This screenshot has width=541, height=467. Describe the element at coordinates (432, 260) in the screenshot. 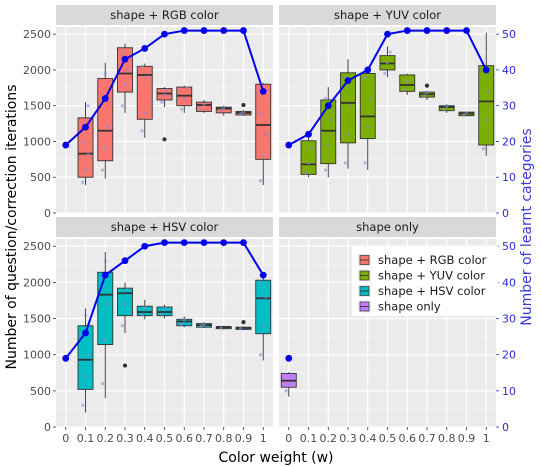

I see `legend-label: shape + RGB color` at that location.